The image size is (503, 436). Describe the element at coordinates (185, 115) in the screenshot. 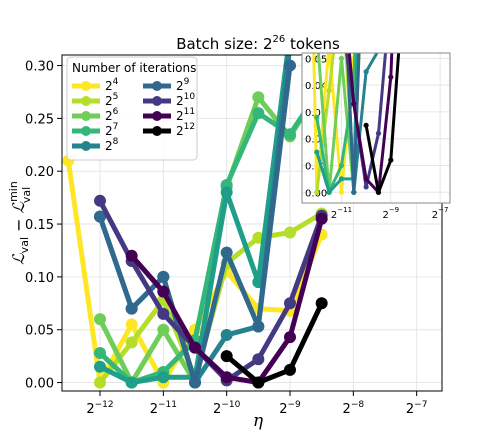

I see `legend-label: 211` at that location.